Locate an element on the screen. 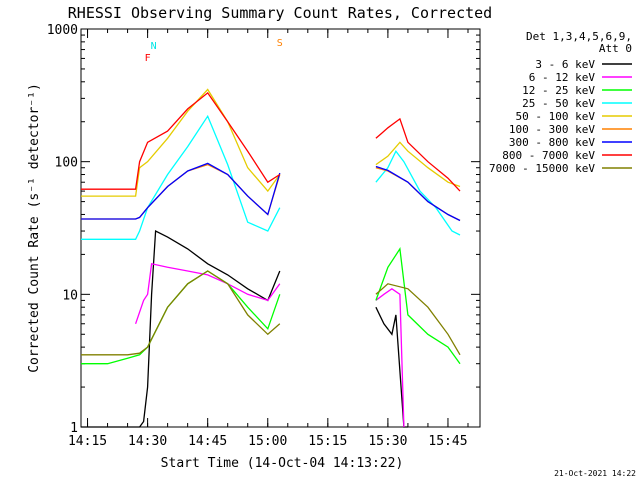 This screenshot has width=640, height=480. legend-label: 6 - 12 keV is located at coordinates (562, 77).